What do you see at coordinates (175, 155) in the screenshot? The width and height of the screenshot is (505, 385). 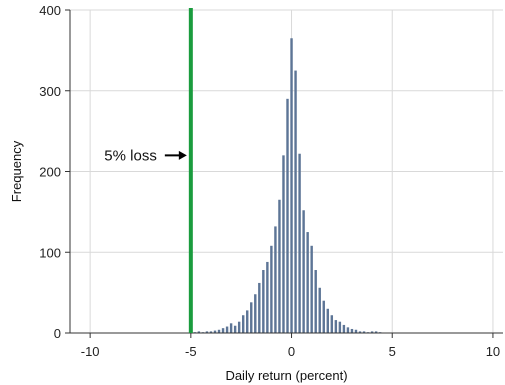 I see `loss-annotation-arrow` at bounding box center [175, 155].